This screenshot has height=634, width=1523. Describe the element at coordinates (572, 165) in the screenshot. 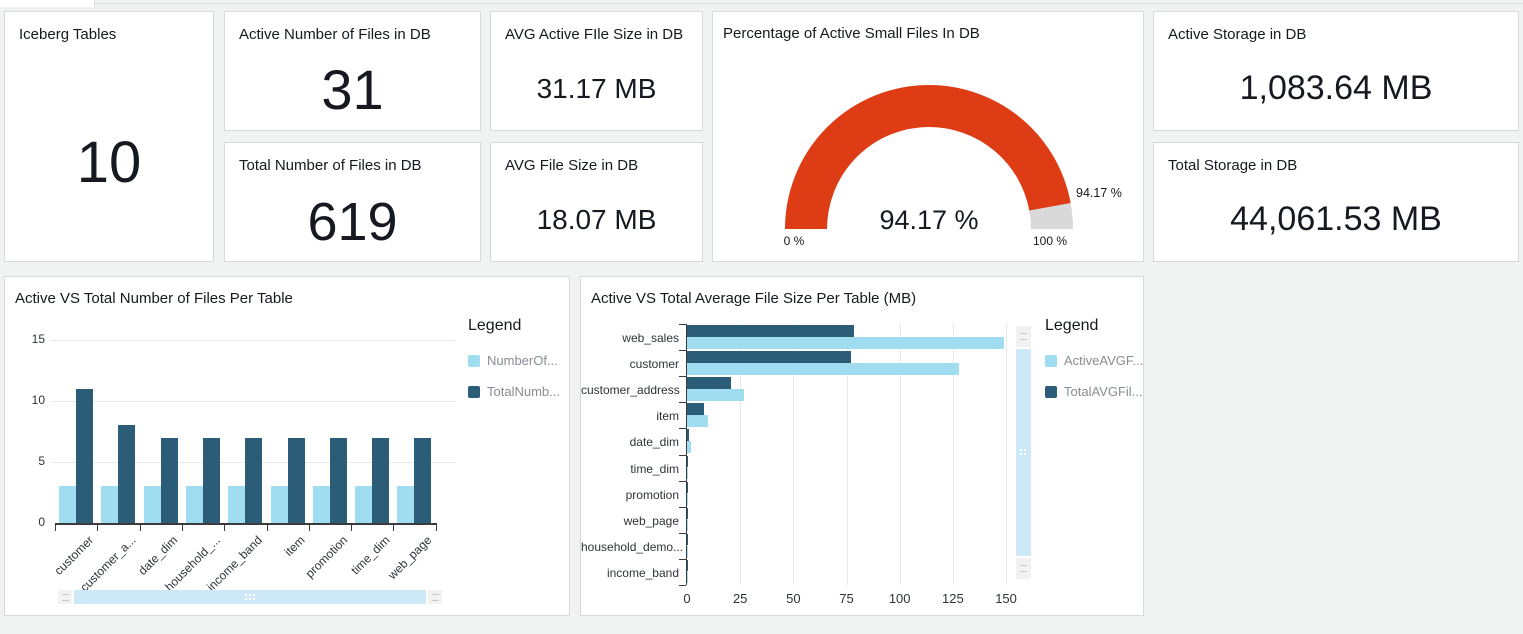

I see `kpi-title: AVG File Size in DB` at that location.